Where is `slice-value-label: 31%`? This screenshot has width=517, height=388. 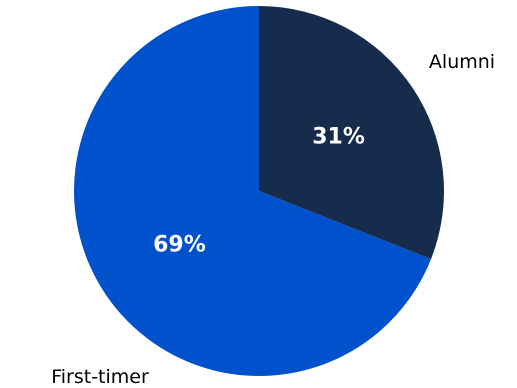
slice-value-label: 31% is located at coordinates (338, 136).